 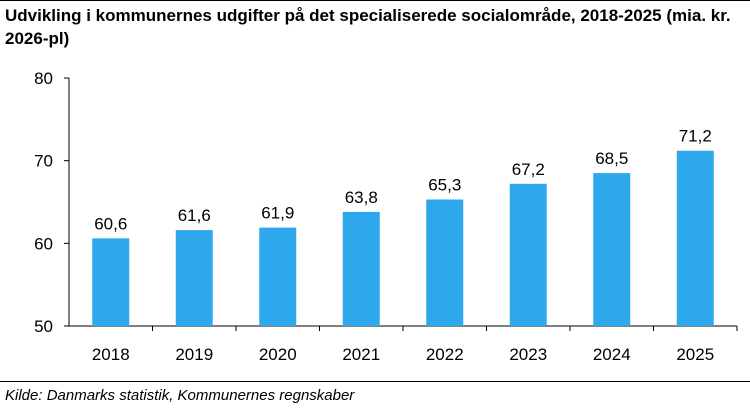 What do you see at coordinates (445, 262) in the screenshot?
I see `bar-2022` at bounding box center [445, 262].